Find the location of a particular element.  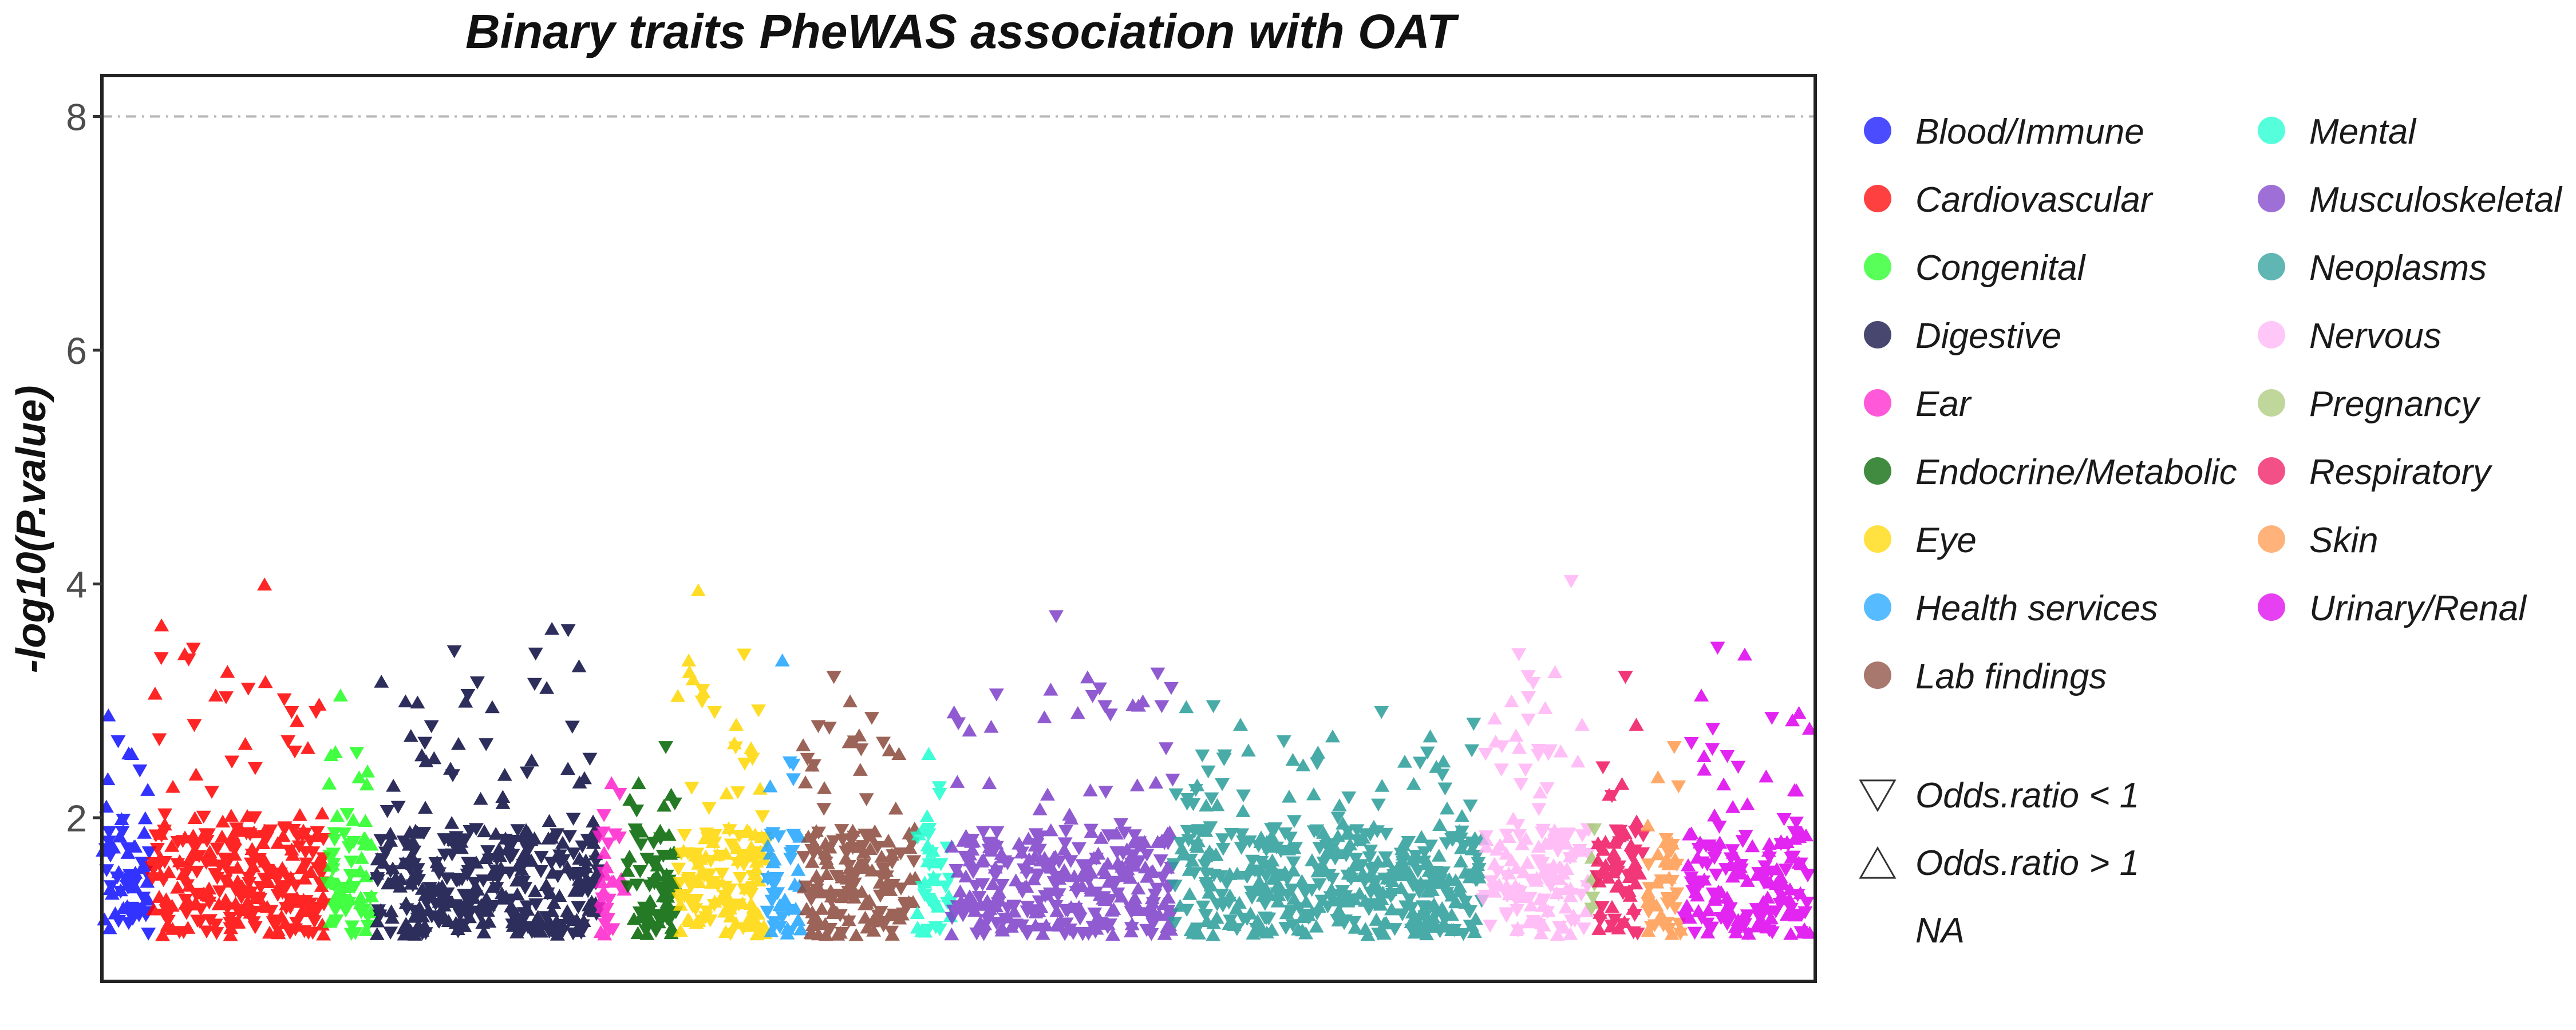

legend-swatch is located at coordinates (2271, 334).